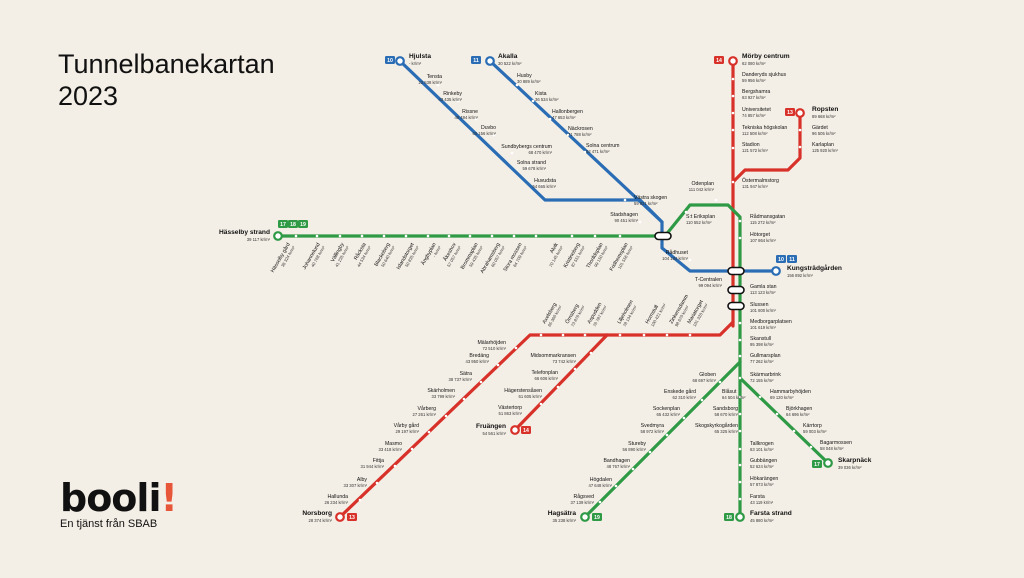 Image resolution: width=1024 pixels, height=578 pixels. I want to click on station-hjulsta: Hjulsta- kr/m², so click(413, 59).